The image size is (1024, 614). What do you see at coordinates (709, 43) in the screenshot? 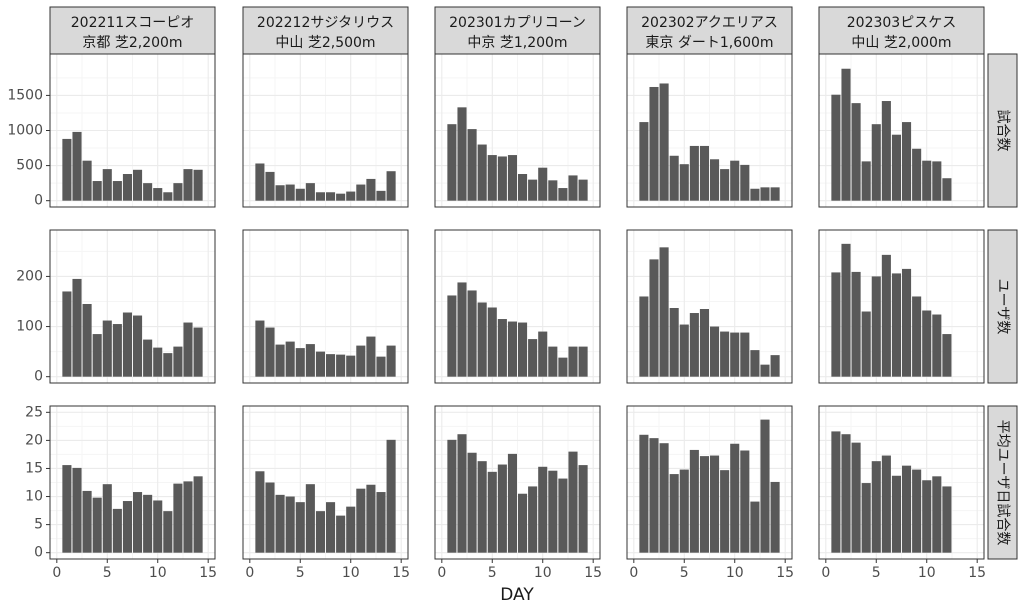
I see `column-strip-subtitle: 東京 ダート1,600m` at bounding box center [709, 43].